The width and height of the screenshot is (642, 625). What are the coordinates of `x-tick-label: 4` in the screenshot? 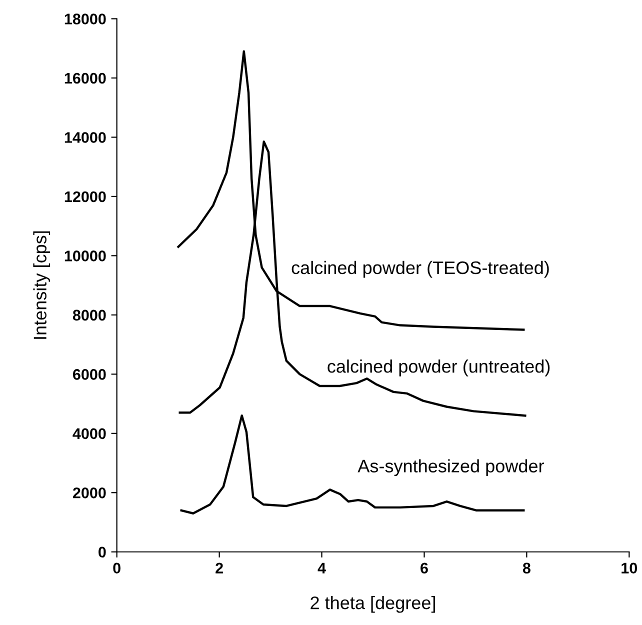 It's located at (322, 568).